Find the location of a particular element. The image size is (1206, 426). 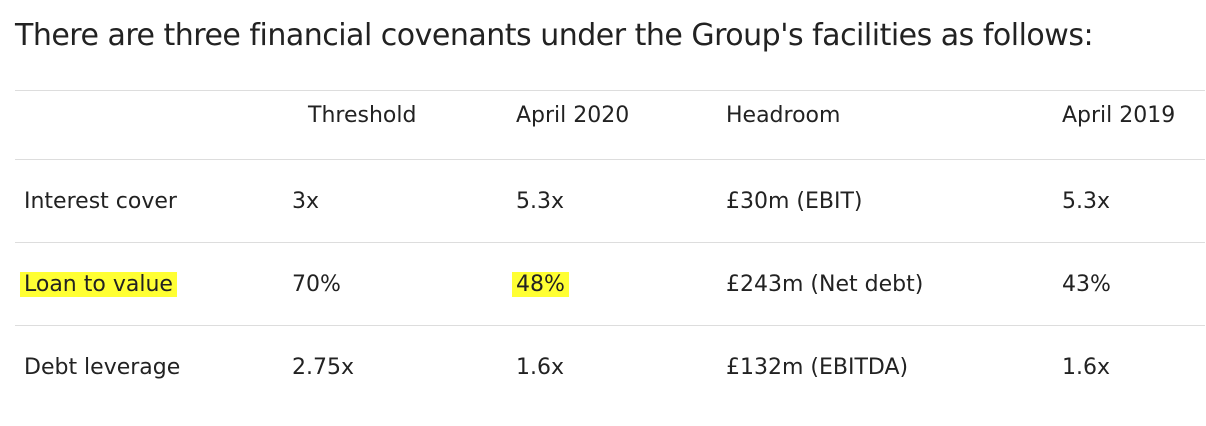

cell-text: Threshold is located at coordinates (362, 115).